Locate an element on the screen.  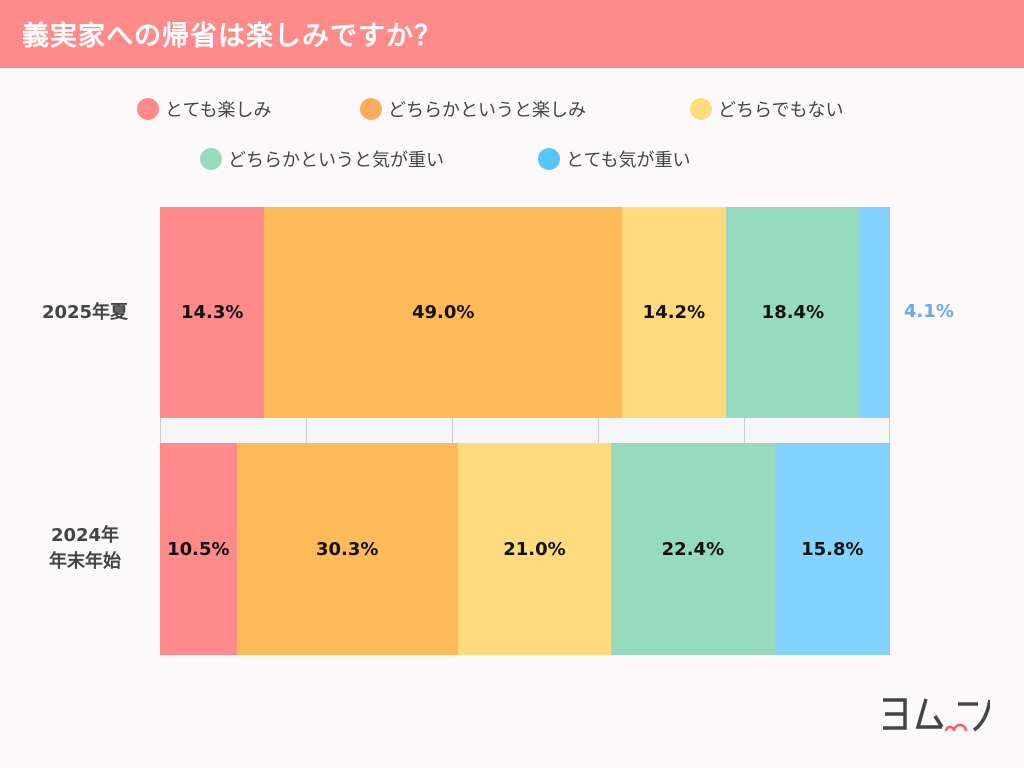
yomuno-logo is located at coordinates (936, 718).